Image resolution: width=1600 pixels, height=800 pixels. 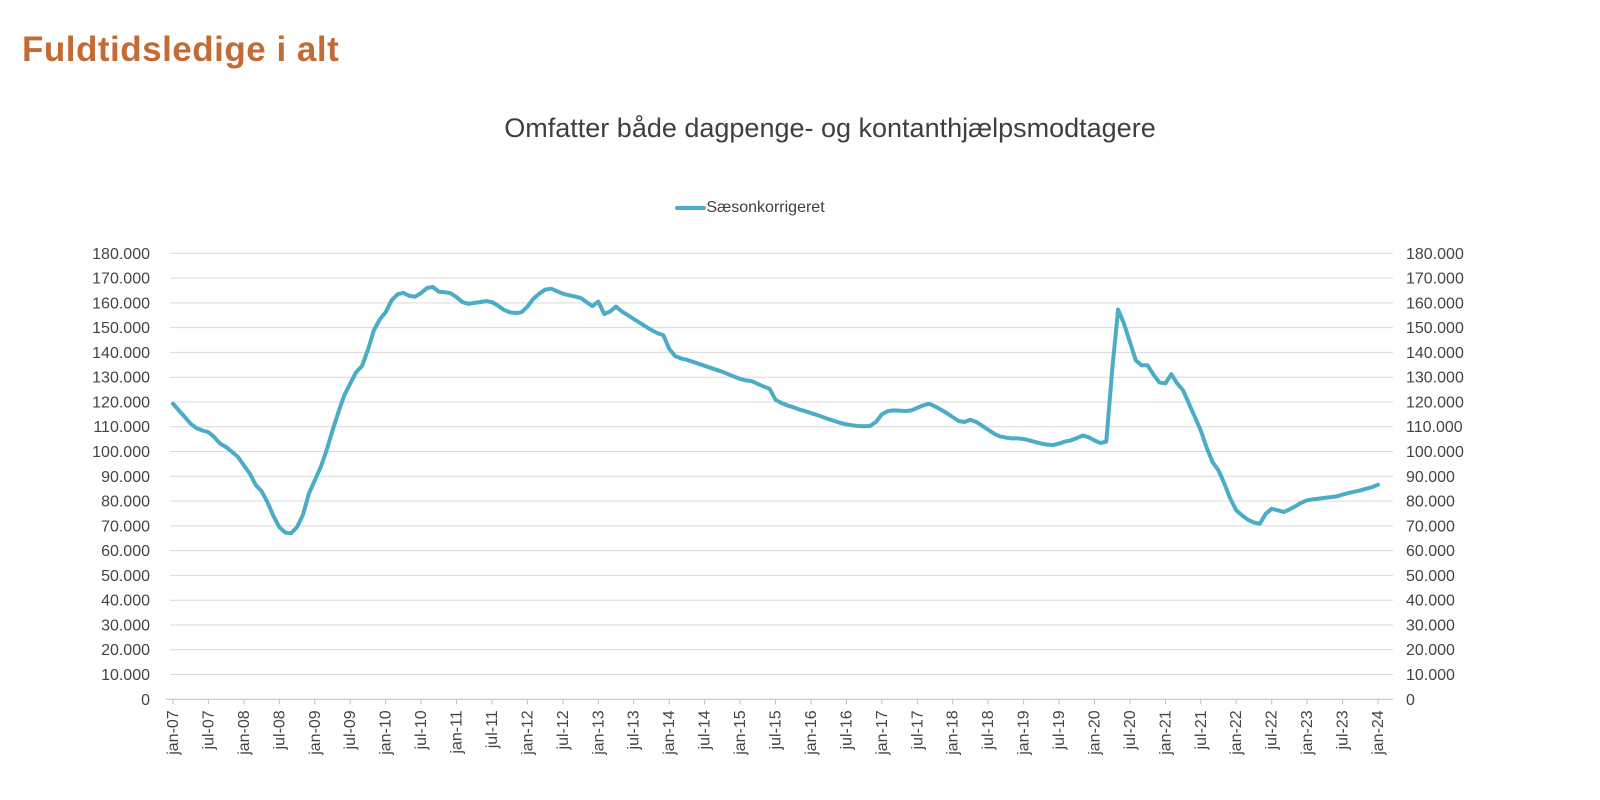 What do you see at coordinates (1435, 328) in the screenshot?
I see `y-axis-label-right: 150.000` at bounding box center [1435, 328].